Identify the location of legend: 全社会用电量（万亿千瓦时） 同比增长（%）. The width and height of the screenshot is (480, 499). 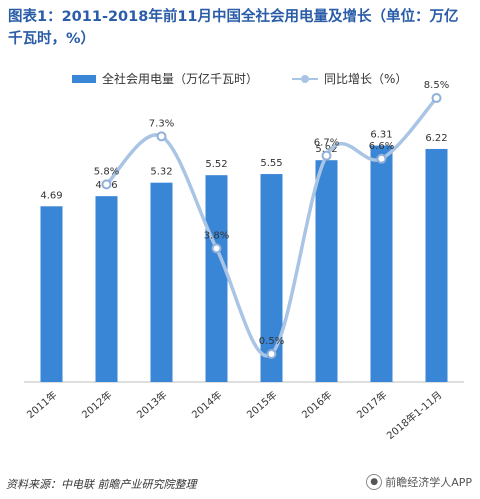
(240, 80).